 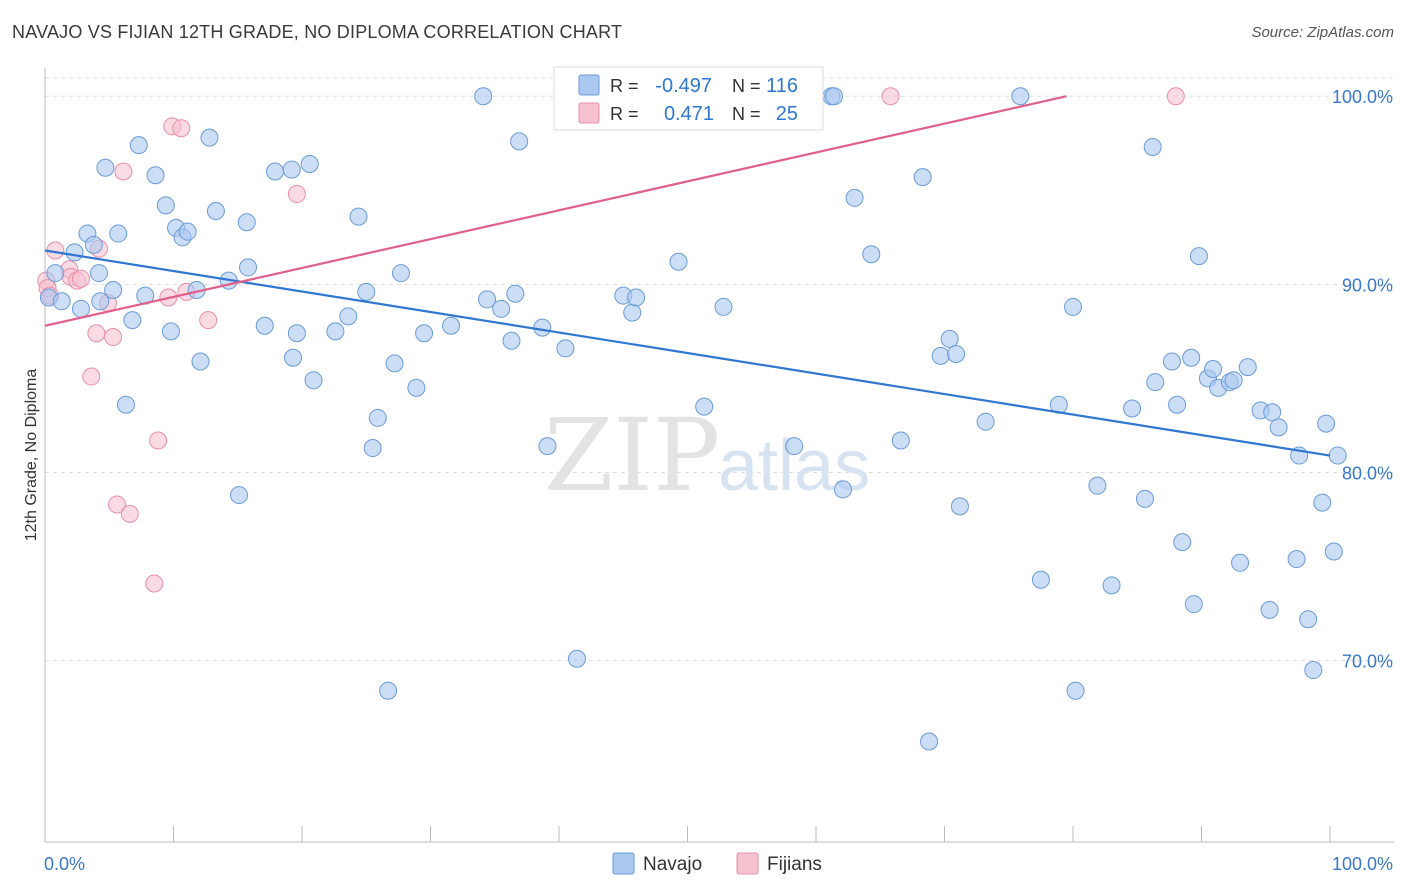 What do you see at coordinates (632, 455) in the screenshot?
I see `watermark-zip: ZIP` at bounding box center [632, 455].